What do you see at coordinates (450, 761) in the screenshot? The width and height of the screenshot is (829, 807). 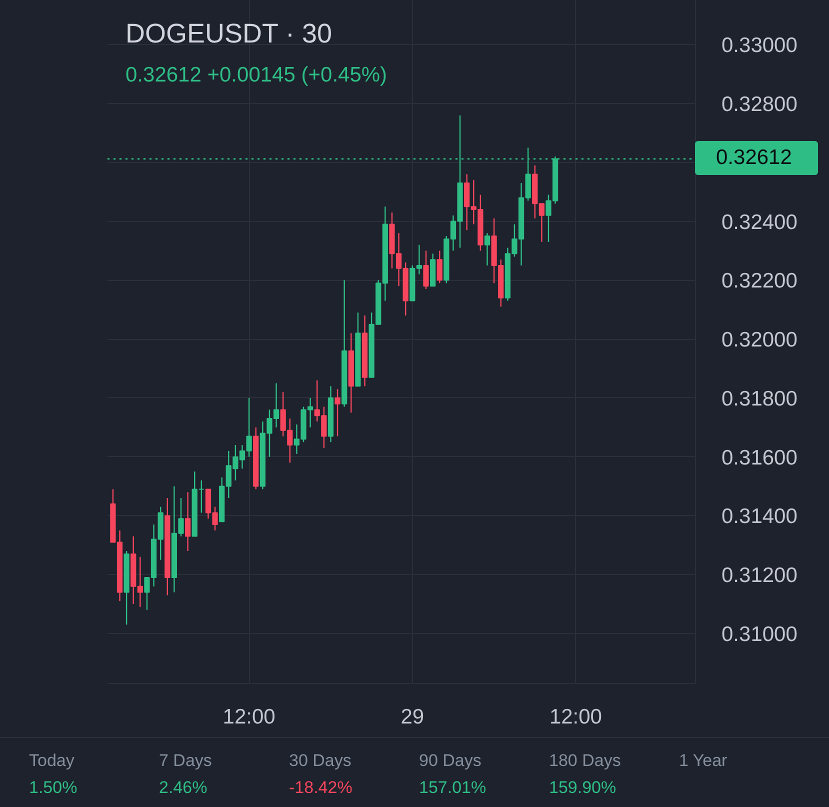 I see `text: 90 Days` at bounding box center [450, 761].